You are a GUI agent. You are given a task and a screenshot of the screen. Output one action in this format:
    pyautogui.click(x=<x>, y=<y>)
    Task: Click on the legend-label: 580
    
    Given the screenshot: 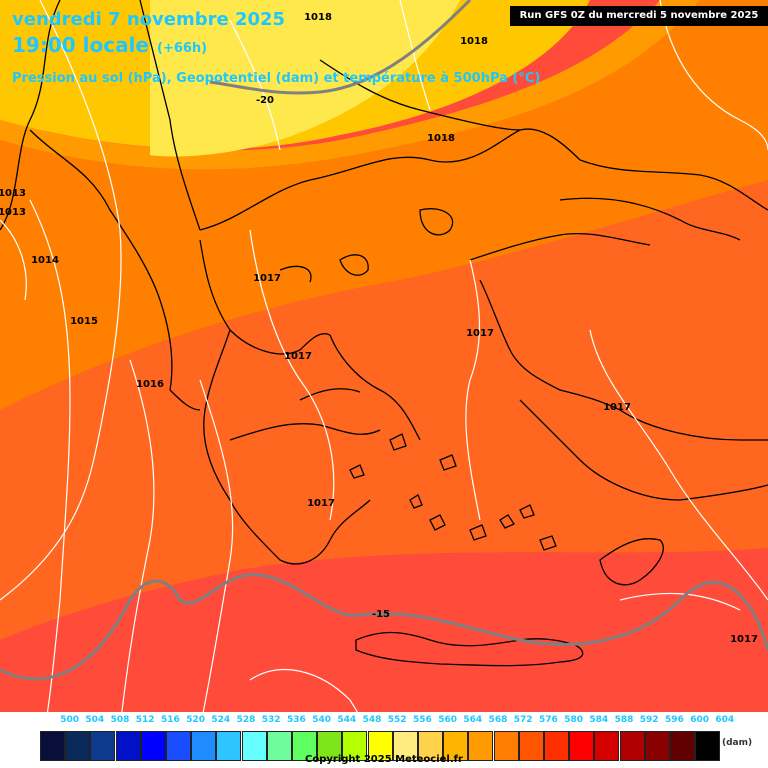 What is the action you would take?
    pyautogui.click(x=573, y=720)
    